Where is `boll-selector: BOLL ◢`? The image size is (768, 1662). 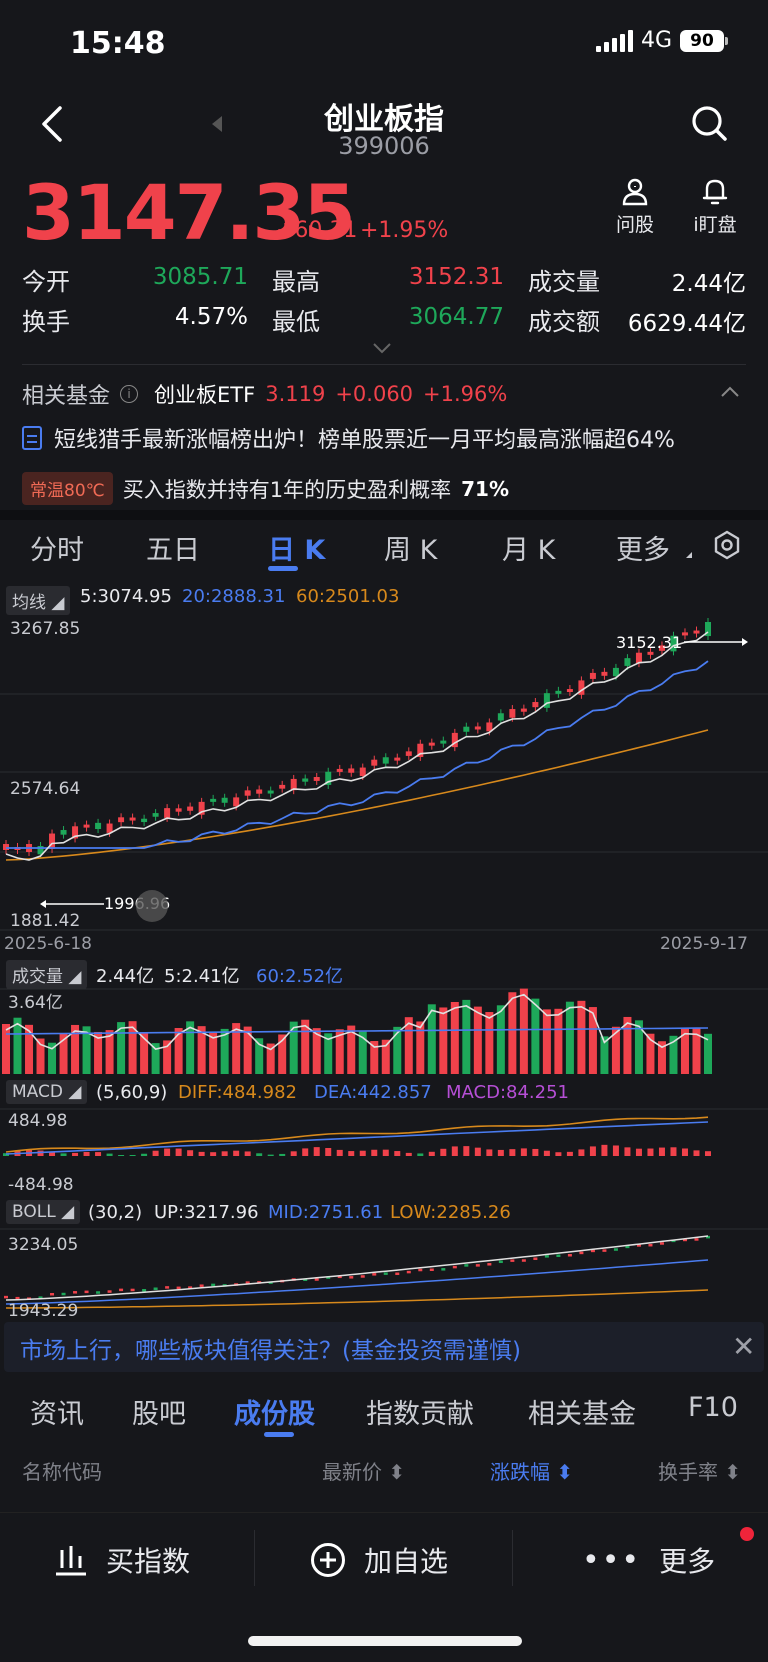 boll-selector: BOLL ◢ is located at coordinates (43, 1212).